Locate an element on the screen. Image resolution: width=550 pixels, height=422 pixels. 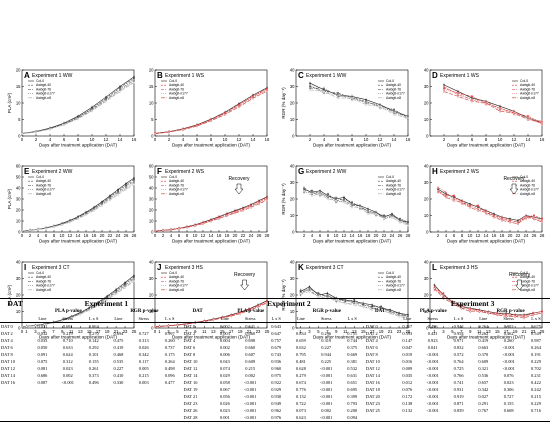
table-cell-p-value: 0.117 is located at coordinates (143, 361).